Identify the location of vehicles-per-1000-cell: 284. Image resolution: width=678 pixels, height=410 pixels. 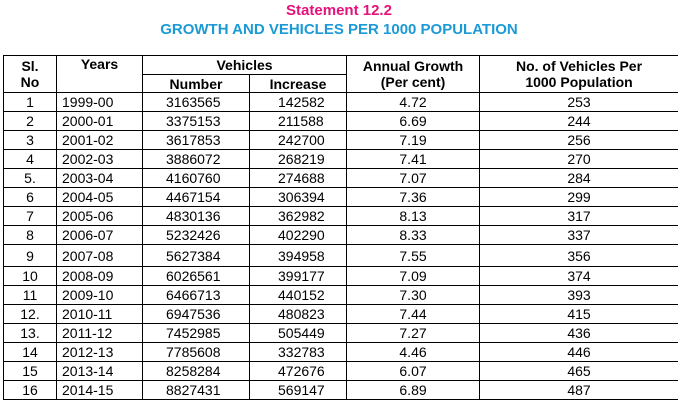
(578, 178).